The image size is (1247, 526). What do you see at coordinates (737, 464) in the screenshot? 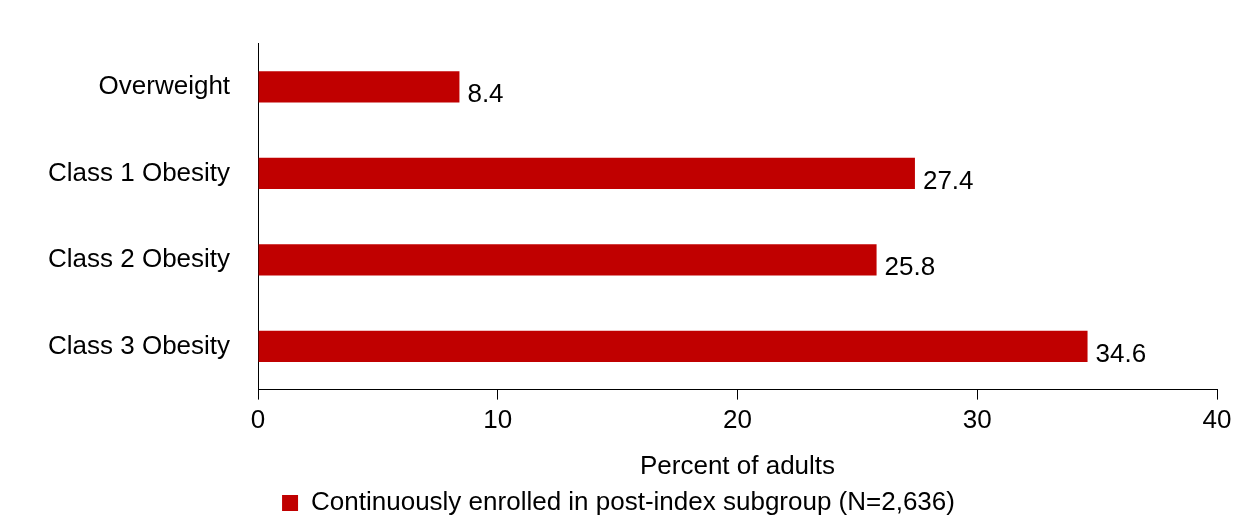
I see `x-axis-title: Percent of adults` at bounding box center [737, 464].